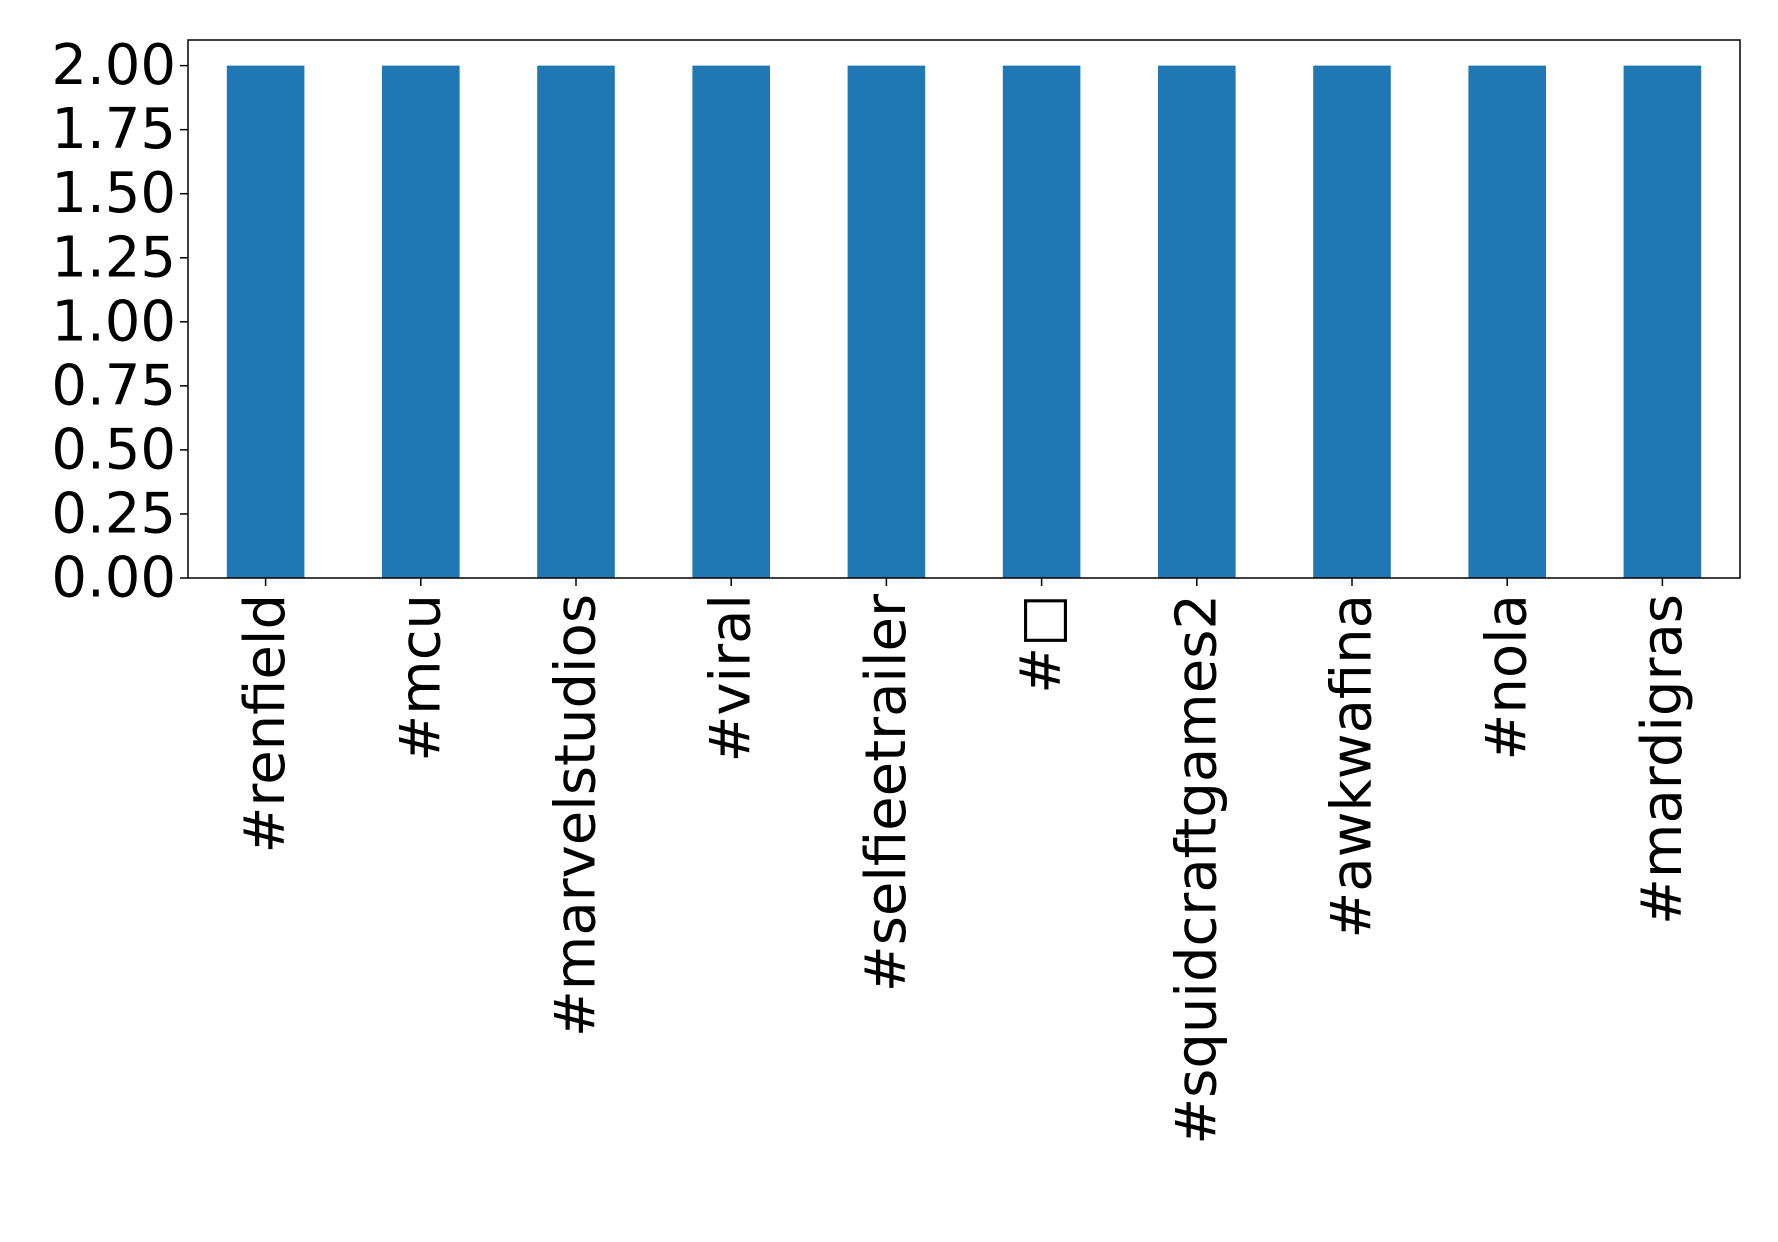 This screenshot has width=1778, height=1242. I want to click on y-tick-label: 1.25, so click(113, 257).